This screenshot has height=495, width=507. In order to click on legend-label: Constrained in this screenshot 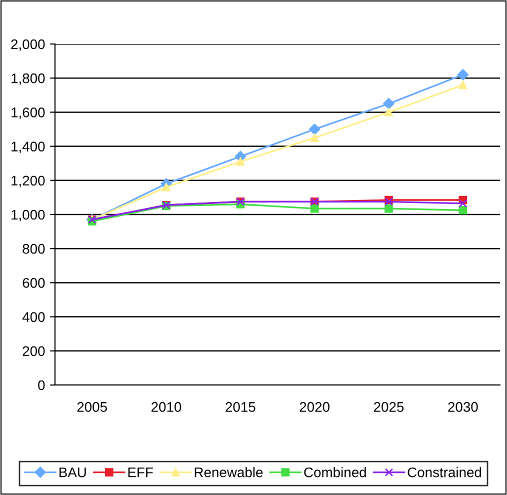, I will do `click(445, 472)`.